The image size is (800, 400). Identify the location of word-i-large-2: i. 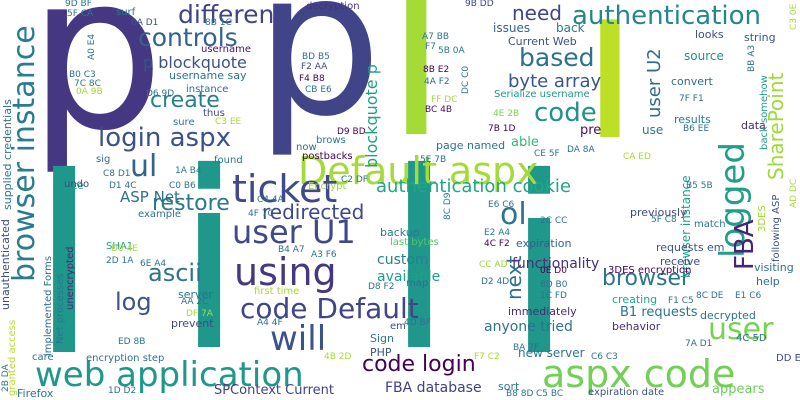
(539, 262).